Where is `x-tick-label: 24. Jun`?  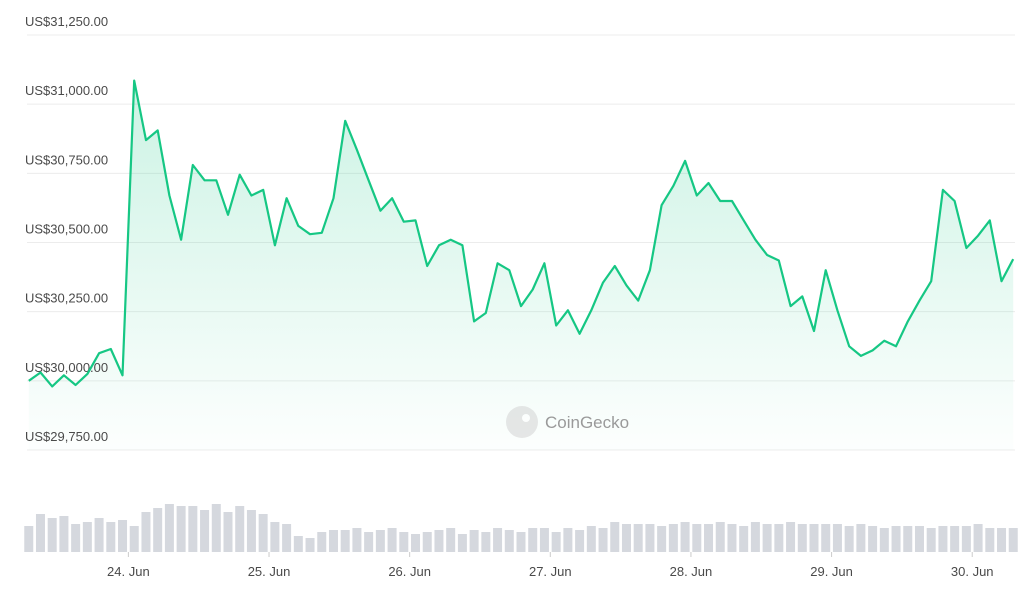 x-tick-label: 24. Jun is located at coordinates (128, 571).